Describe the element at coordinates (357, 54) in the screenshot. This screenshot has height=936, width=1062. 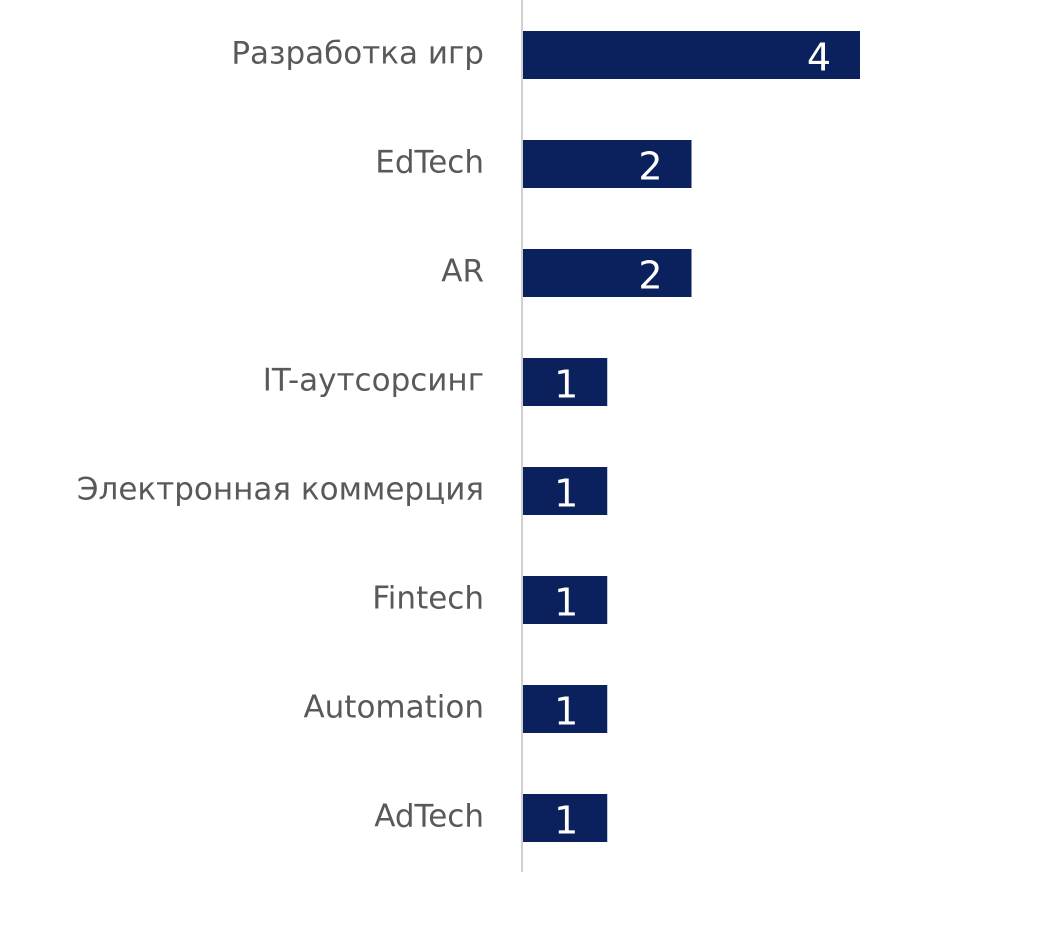
I see `category-label: Разработка игр` at that location.